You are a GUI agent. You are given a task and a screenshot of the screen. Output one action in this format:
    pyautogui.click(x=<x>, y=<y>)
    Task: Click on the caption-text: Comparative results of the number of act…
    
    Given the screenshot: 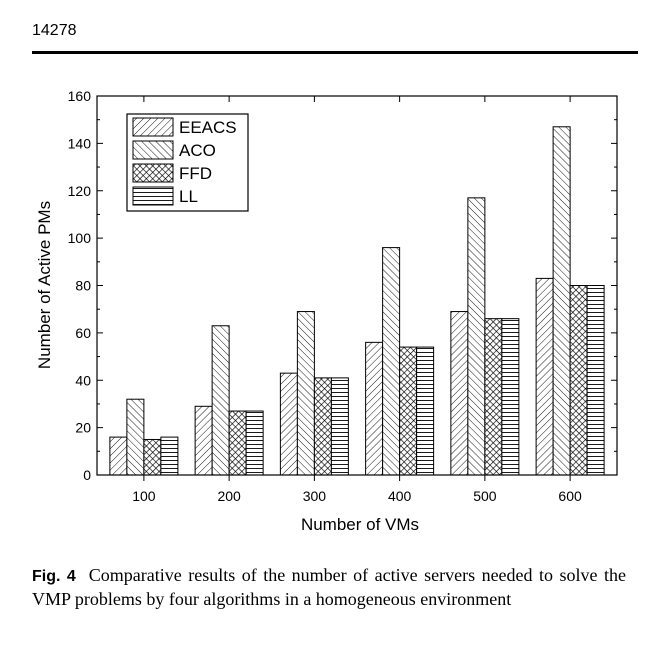 What is the action you would take?
    pyautogui.click(x=329, y=587)
    